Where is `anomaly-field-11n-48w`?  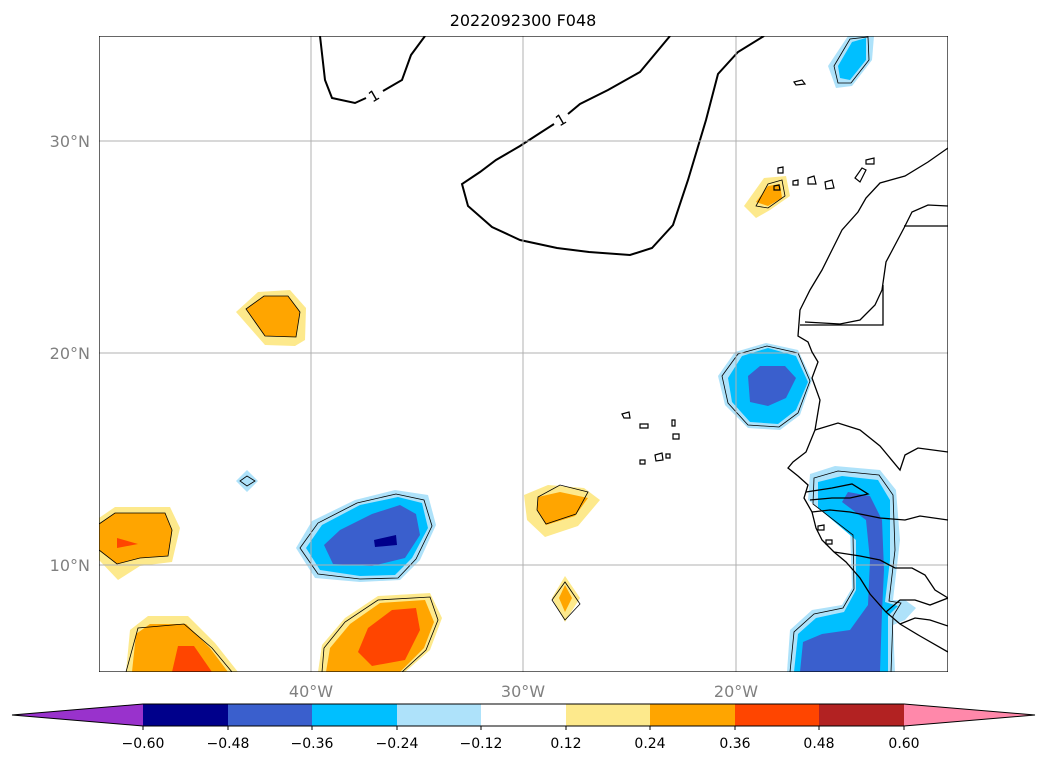 anomaly-field-11n-48w is located at coordinates (139, 543).